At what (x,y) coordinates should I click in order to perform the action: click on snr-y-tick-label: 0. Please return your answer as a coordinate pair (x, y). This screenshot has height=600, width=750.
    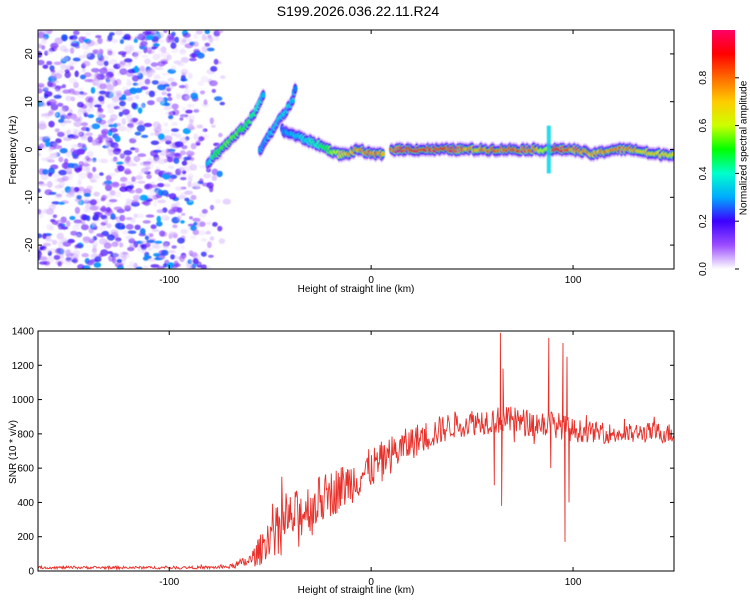
    Looking at the image, I should click on (31, 572).